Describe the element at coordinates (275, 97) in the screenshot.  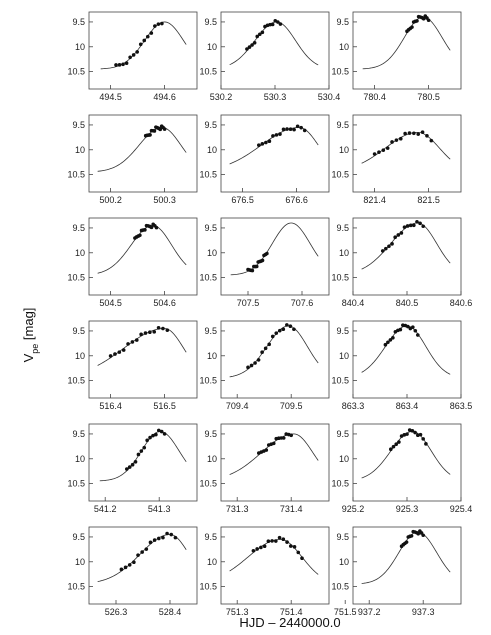
I see `x-tick-label: 530.3` at that location.